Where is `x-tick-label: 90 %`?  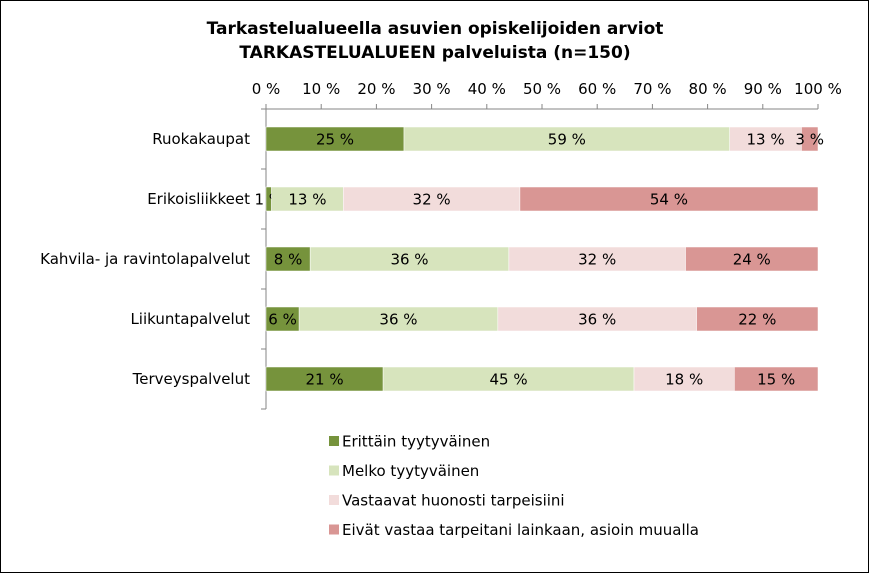
x-tick-label: 90 % is located at coordinates (763, 89).